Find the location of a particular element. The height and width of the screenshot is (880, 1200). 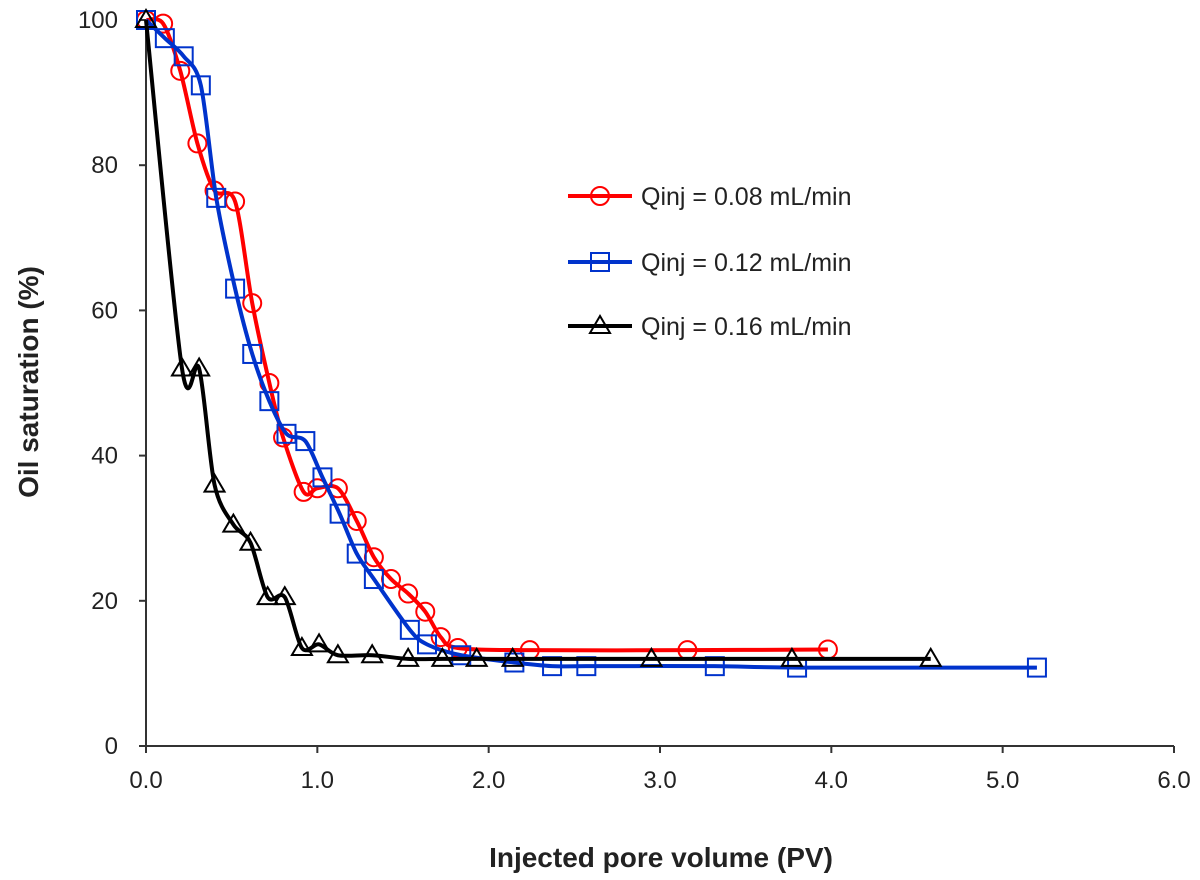

x-tick-label: 4.0 is located at coordinates (831, 780).